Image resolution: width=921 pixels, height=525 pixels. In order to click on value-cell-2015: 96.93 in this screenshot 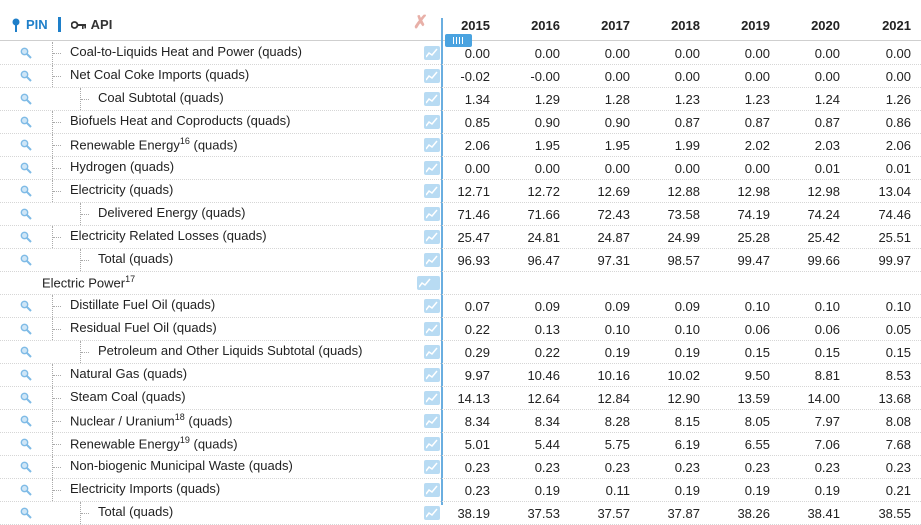, I will do `click(473, 260)`.